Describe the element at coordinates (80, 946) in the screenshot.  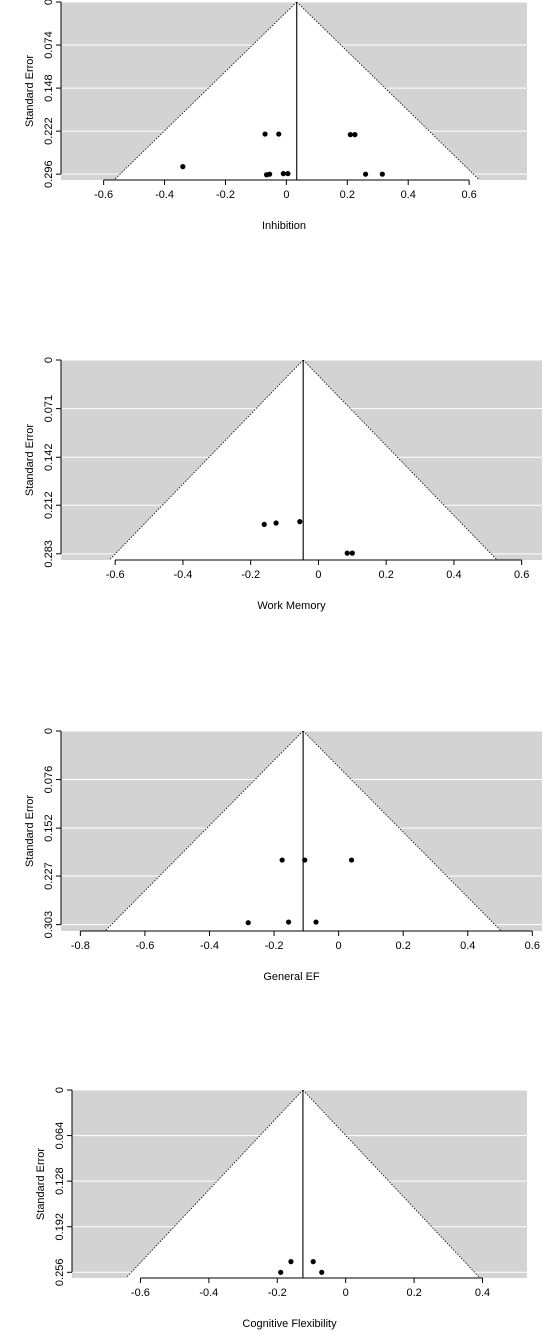
I see `x-tick-label-1: -0.8` at that location.